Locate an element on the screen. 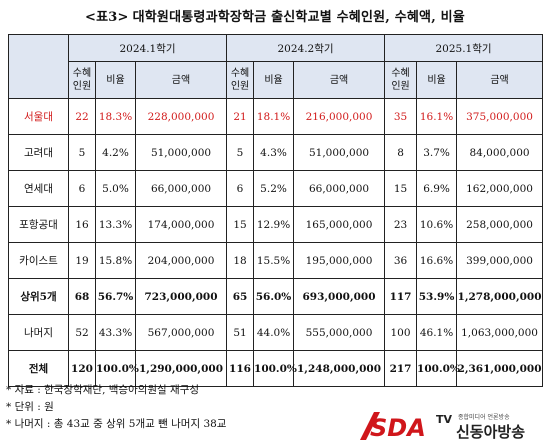 The width and height of the screenshot is (550, 448). amount-cell: 555,000,000 is located at coordinates (339, 333).